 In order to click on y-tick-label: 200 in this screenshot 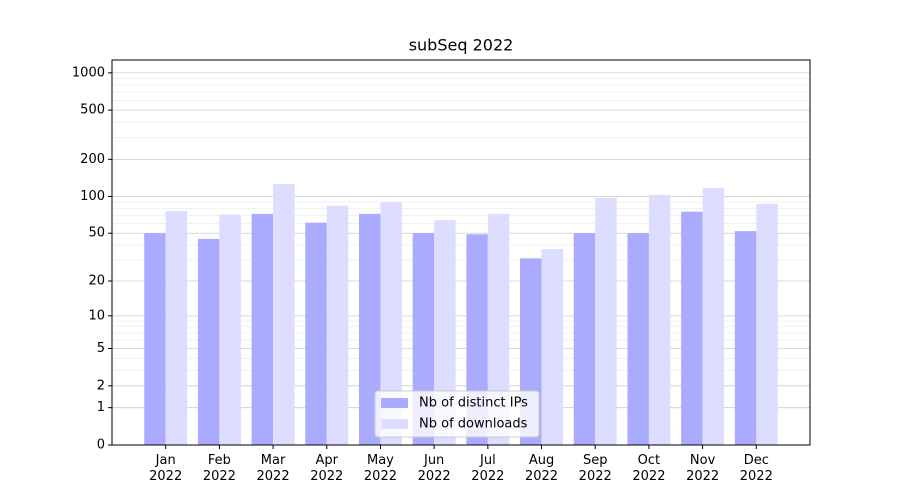, I will do `click(92, 159)`.